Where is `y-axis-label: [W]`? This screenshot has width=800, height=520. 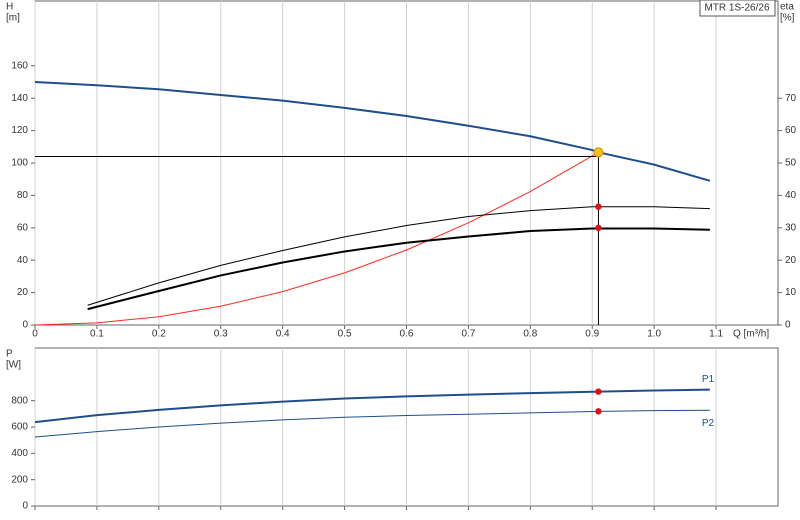 y-axis-label: [W] is located at coordinates (13, 365).